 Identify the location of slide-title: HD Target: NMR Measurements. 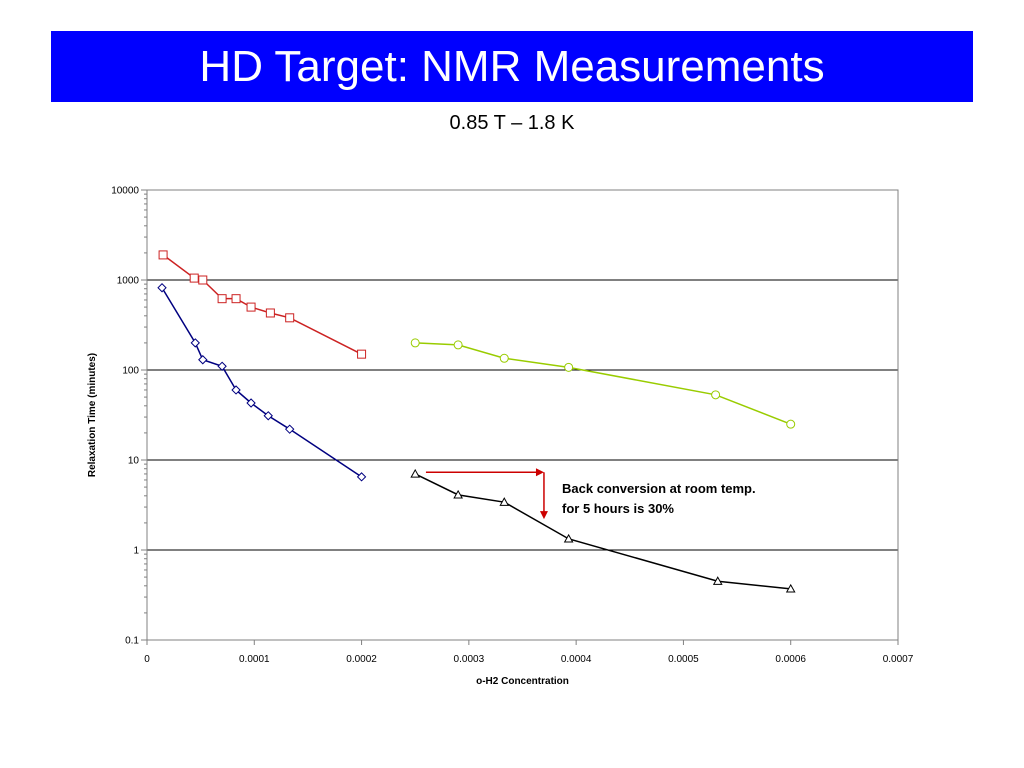
(512, 66).